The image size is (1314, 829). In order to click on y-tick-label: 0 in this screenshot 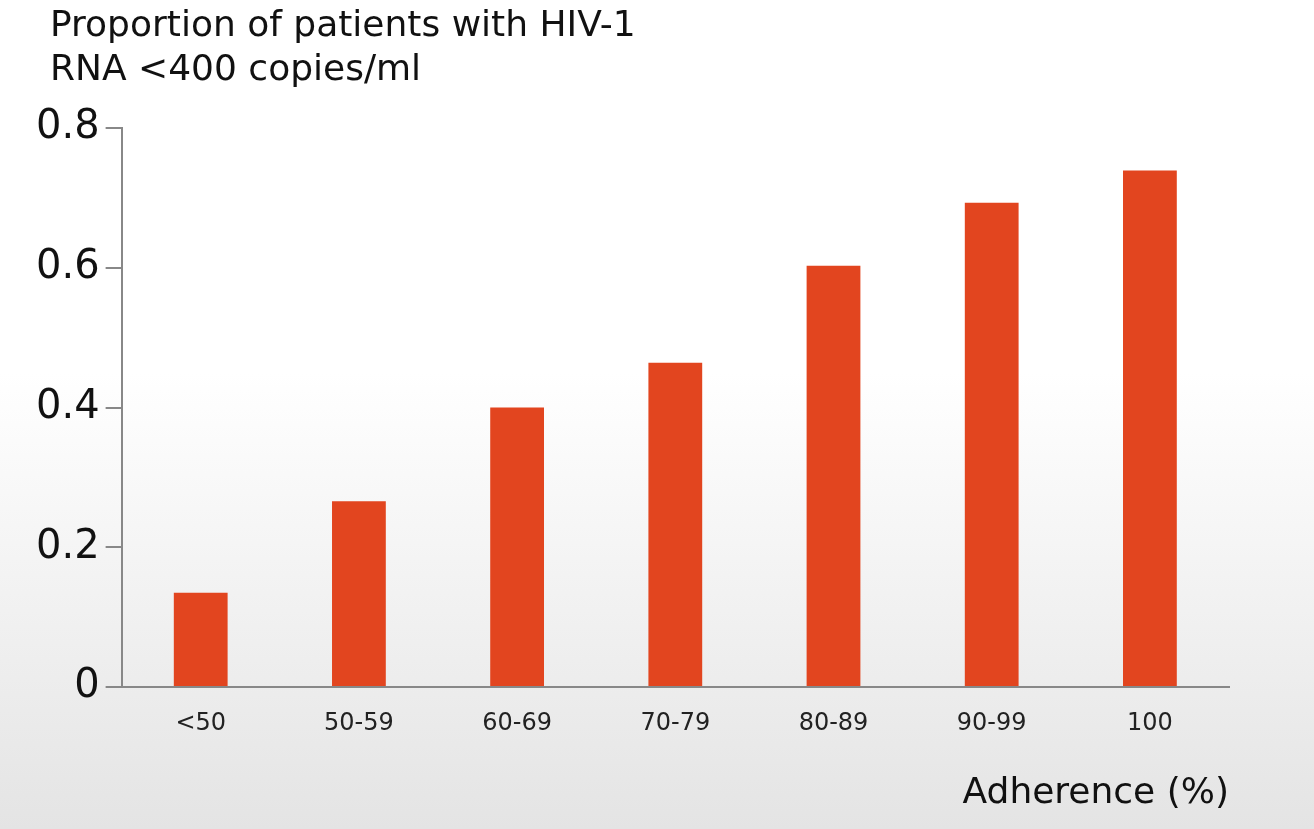, I will do `click(87, 683)`.